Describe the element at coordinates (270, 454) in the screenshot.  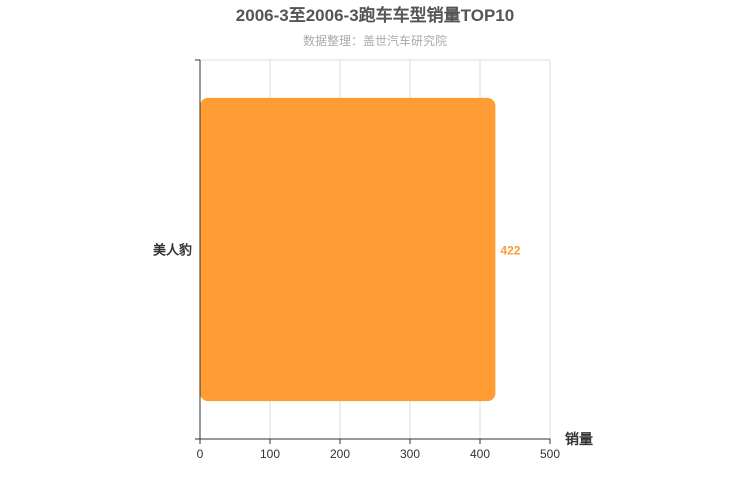
I see `x-tick-label: 100` at that location.